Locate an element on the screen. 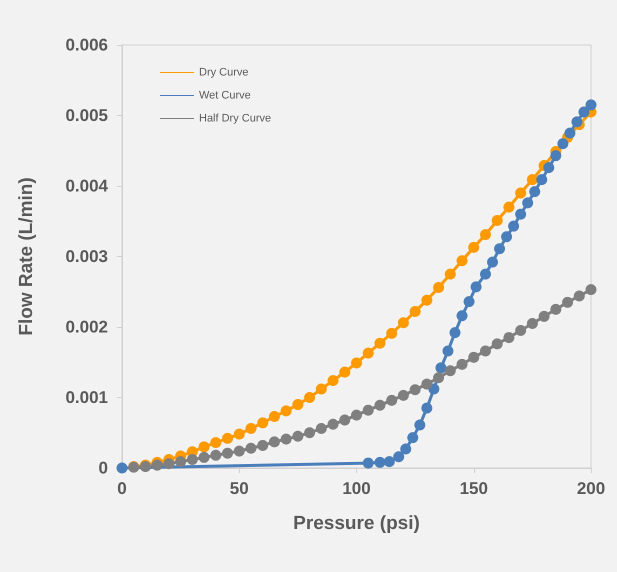 The width and height of the screenshot is (617, 572). y-tick-label: 0.001 is located at coordinates (86, 397).